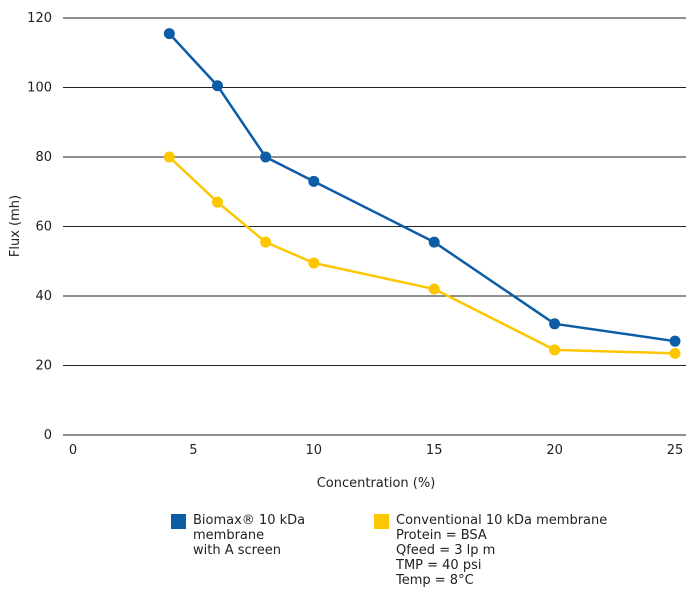 This screenshot has width=687, height=592. I want to click on x-tick-label: 5, so click(193, 450).